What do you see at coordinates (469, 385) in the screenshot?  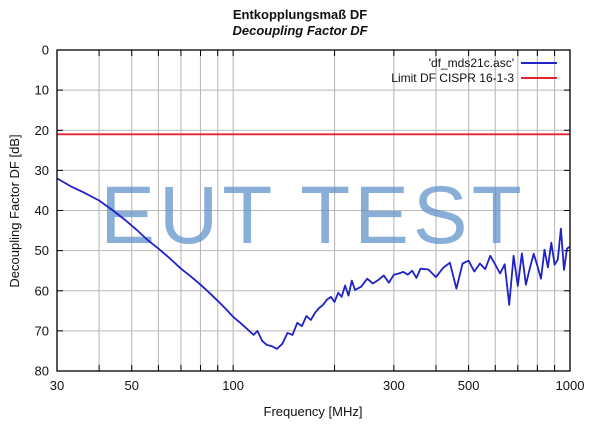 I see `x-tick-label: 500` at bounding box center [469, 385].